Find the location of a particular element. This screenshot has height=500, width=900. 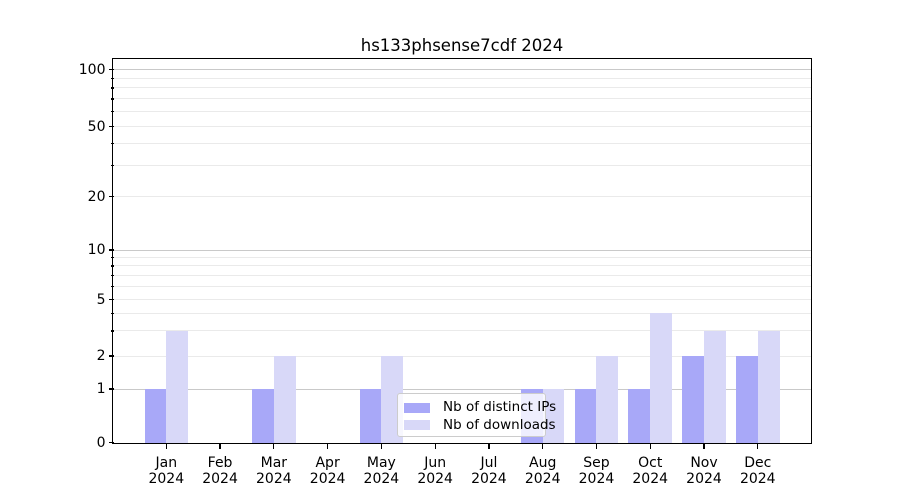

x-tick-label: Apr 2024 is located at coordinates (328, 471).